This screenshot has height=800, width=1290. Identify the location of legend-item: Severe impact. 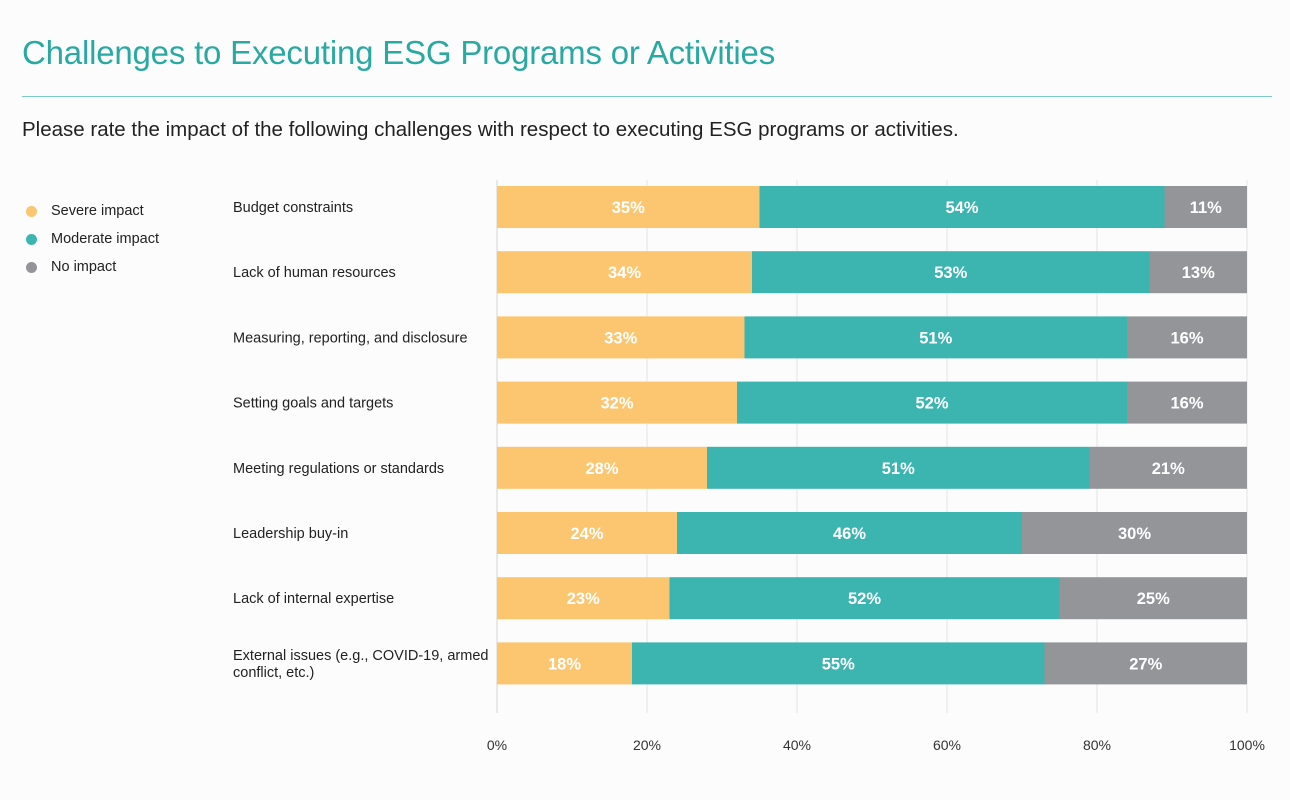
(92, 211).